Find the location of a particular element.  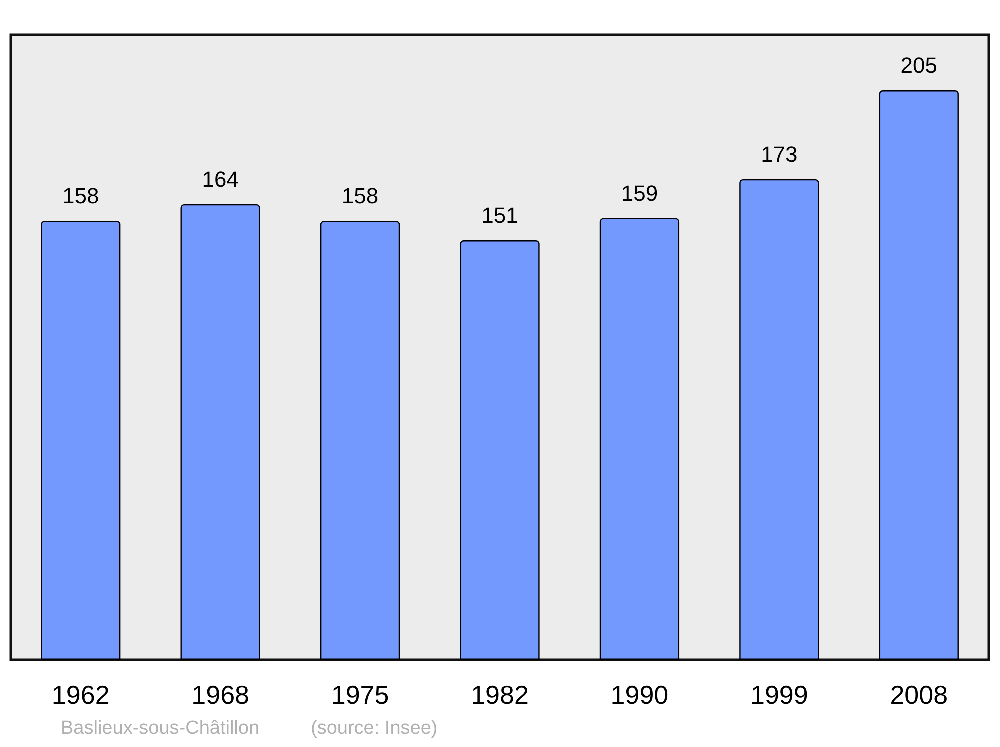

text: (source: Insee) is located at coordinates (374, 728).